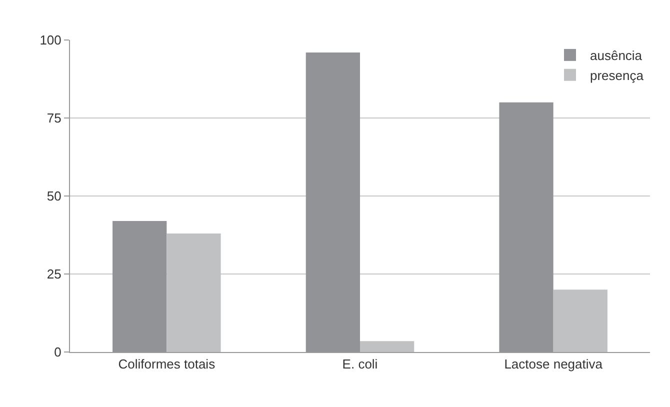 The image size is (670, 407). Describe the element at coordinates (54, 196) in the screenshot. I see `y-tick-label: 50` at that location.